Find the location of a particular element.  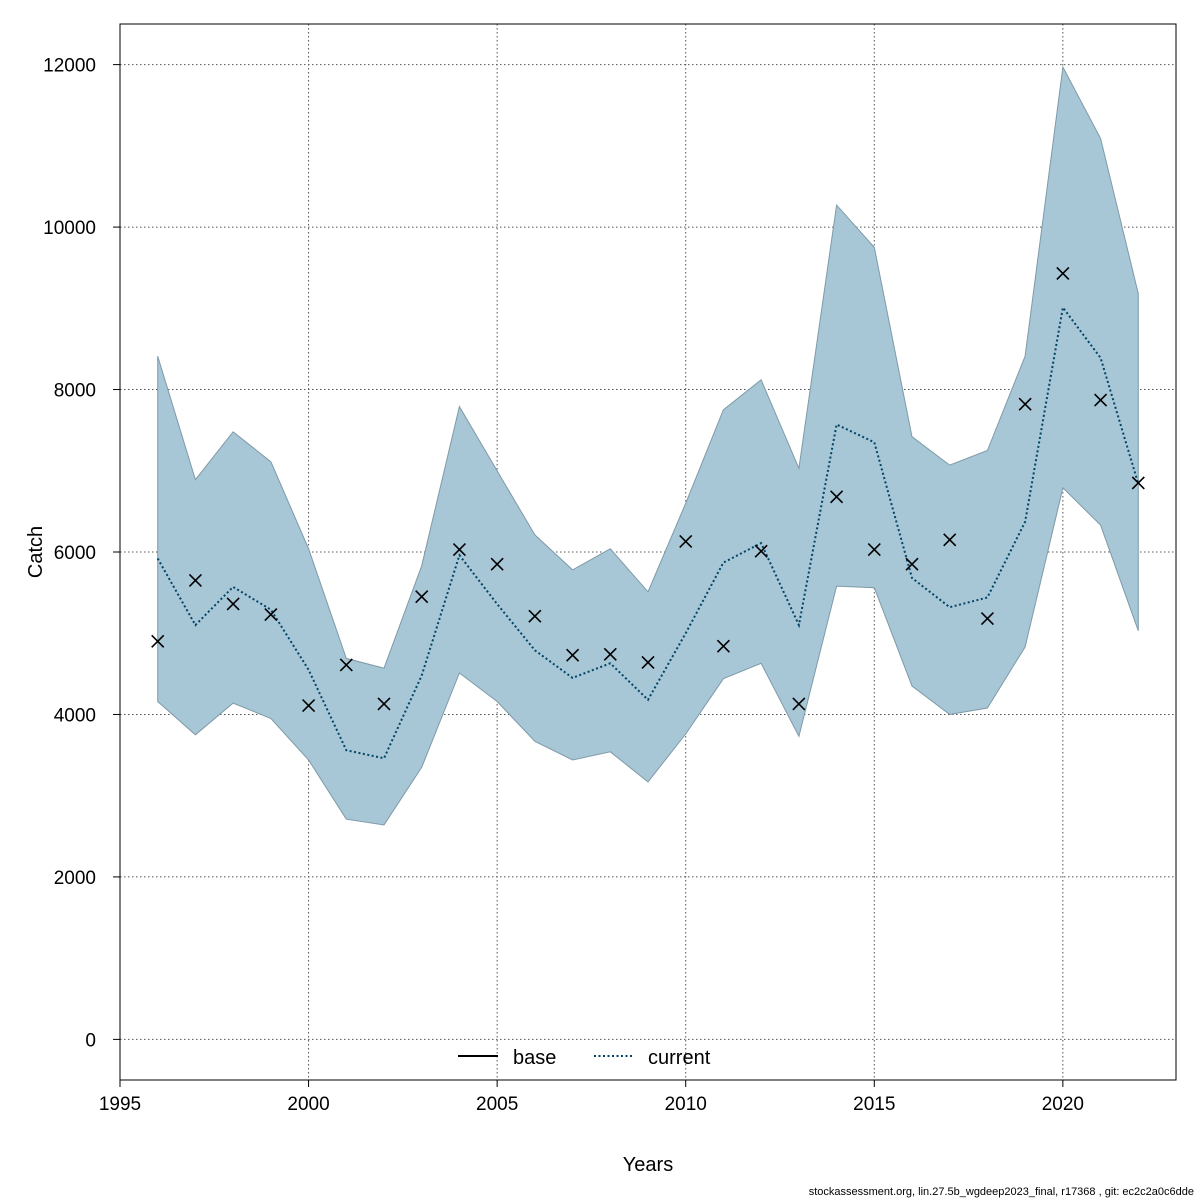

x-tick-label-2000: 2000 is located at coordinates (308, 1104).